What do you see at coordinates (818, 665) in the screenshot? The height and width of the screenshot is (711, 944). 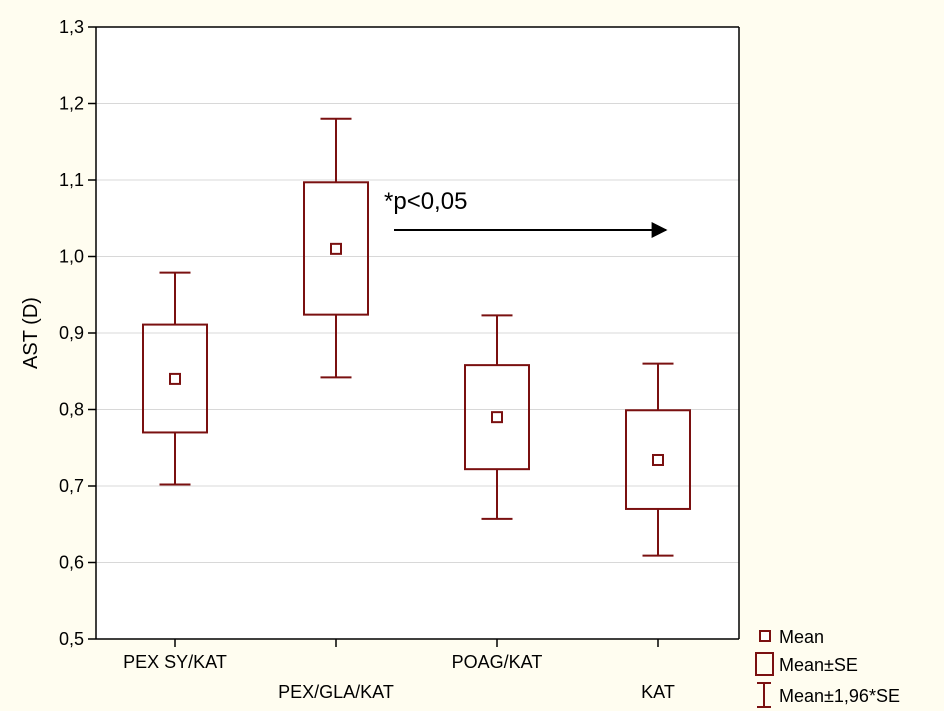 I see `legend-label-1: Mean±SE` at bounding box center [818, 665].